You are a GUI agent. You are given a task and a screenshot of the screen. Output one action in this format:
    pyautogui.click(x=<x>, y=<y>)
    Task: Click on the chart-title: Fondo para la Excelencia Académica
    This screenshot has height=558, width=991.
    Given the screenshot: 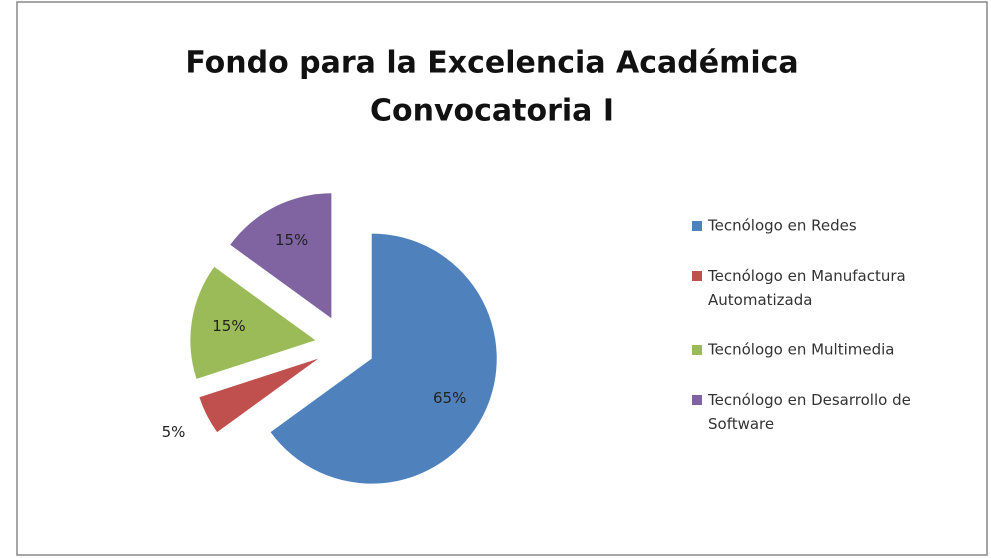 What is the action you would take?
    pyautogui.click(x=491, y=63)
    